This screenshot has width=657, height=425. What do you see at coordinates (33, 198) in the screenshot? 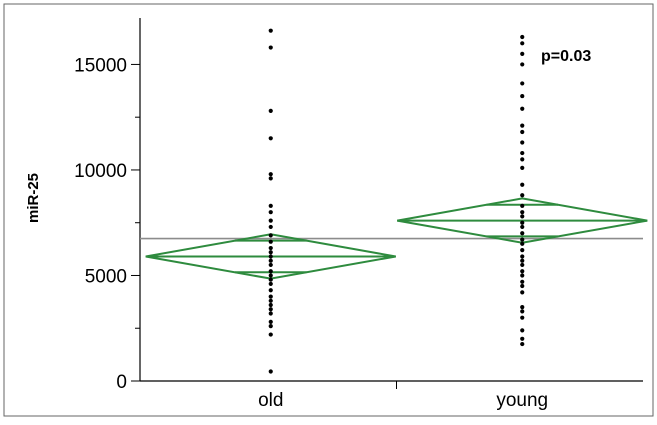
I see `y-axis-label: miR-25` at bounding box center [33, 198].